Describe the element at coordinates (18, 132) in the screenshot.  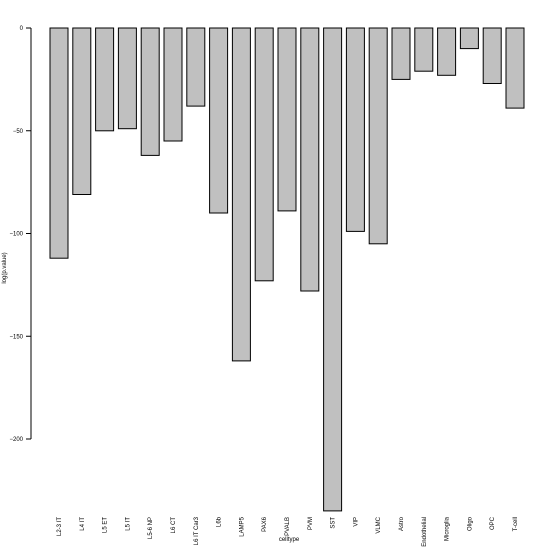
I see `y-tick-label: −50` at that location.